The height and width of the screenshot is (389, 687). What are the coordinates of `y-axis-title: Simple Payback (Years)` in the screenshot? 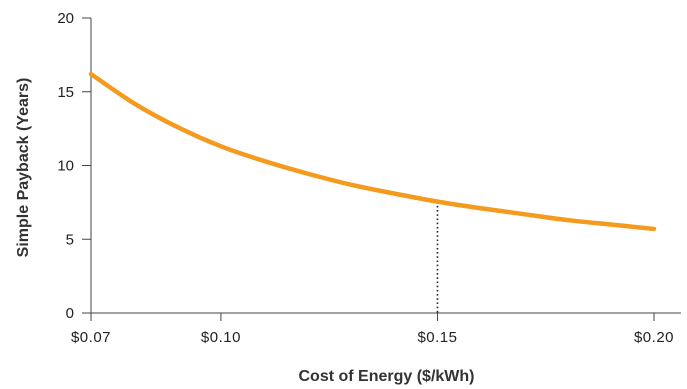 It's located at (23, 168).